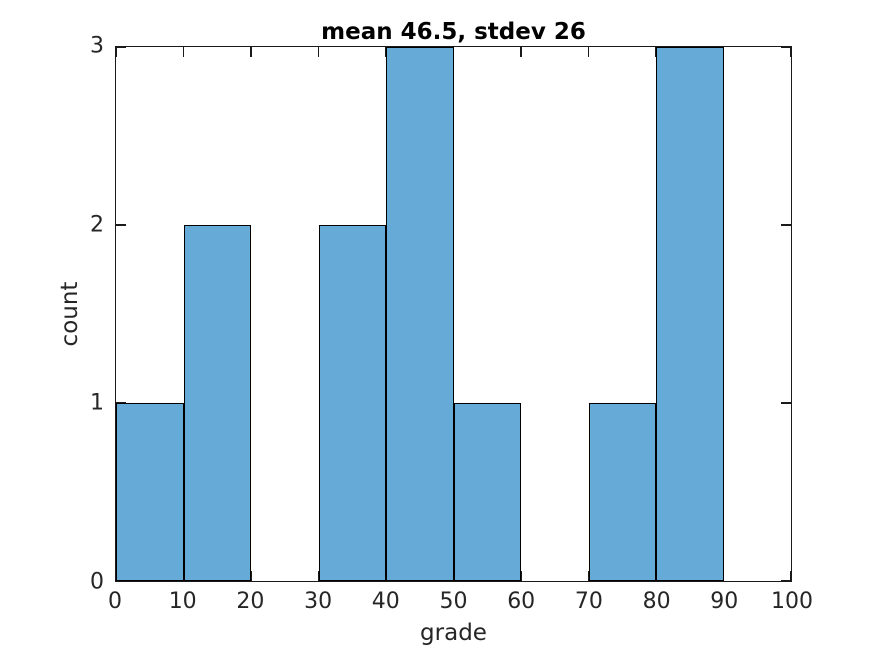  Describe the element at coordinates (97, 46) in the screenshot. I see `y-tick-label: 3` at that location.